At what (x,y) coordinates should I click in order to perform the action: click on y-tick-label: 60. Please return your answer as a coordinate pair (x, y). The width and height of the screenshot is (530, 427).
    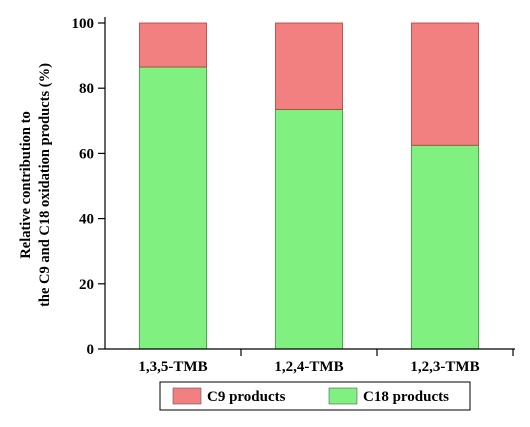
    Looking at the image, I should click on (86, 154).